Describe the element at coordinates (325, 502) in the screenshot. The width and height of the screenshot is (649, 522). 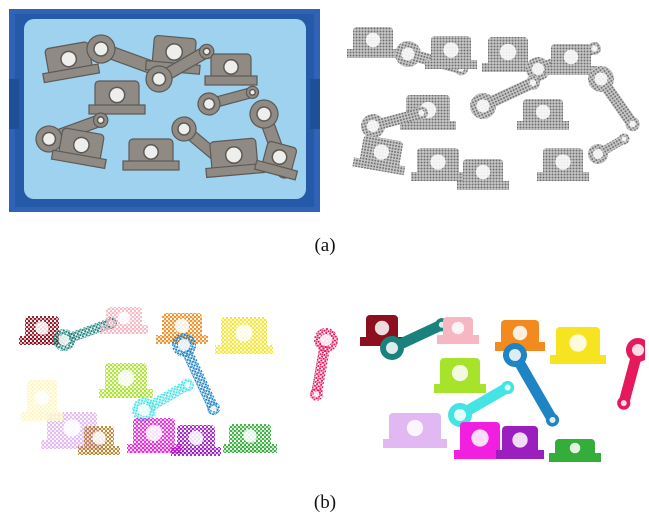
I see `caption-b: (b)` at that location.